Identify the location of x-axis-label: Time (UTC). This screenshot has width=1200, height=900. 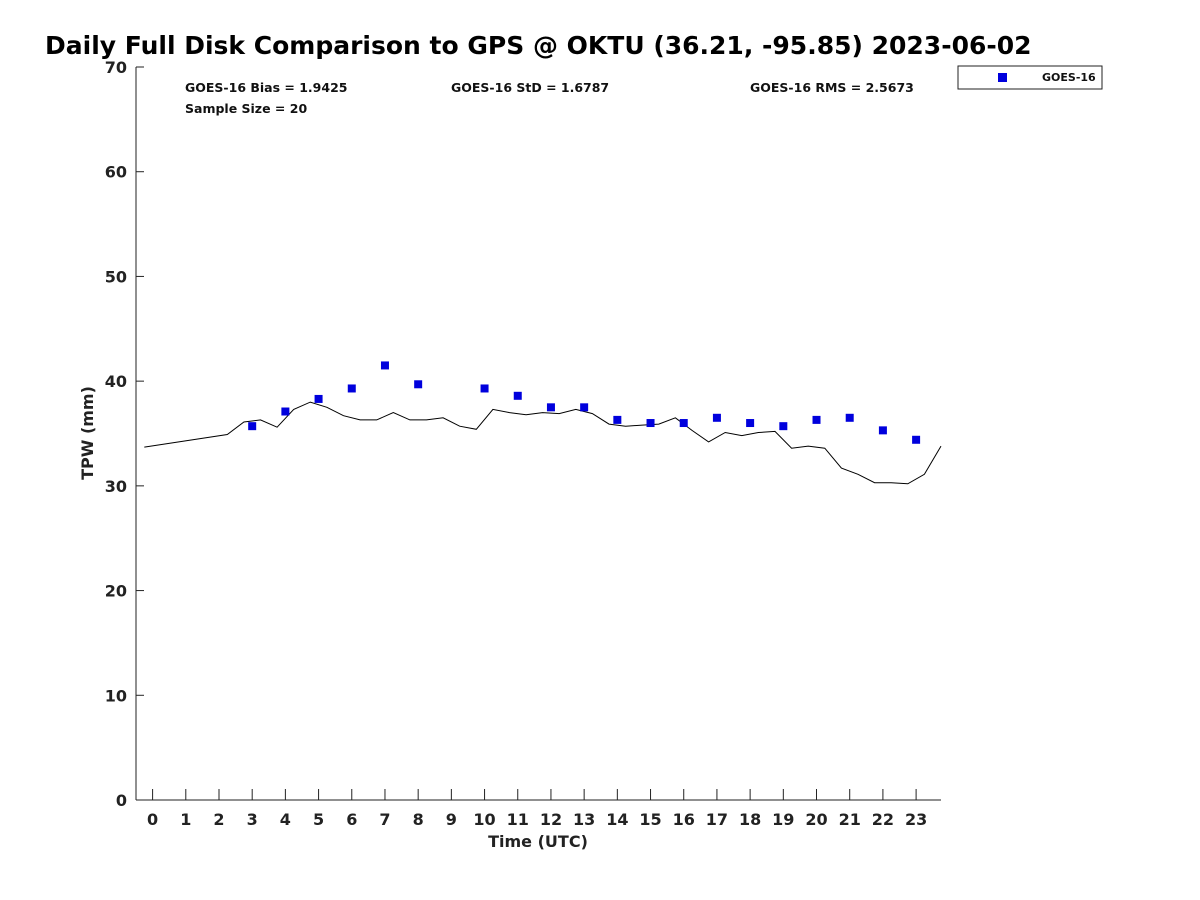
(538, 841).